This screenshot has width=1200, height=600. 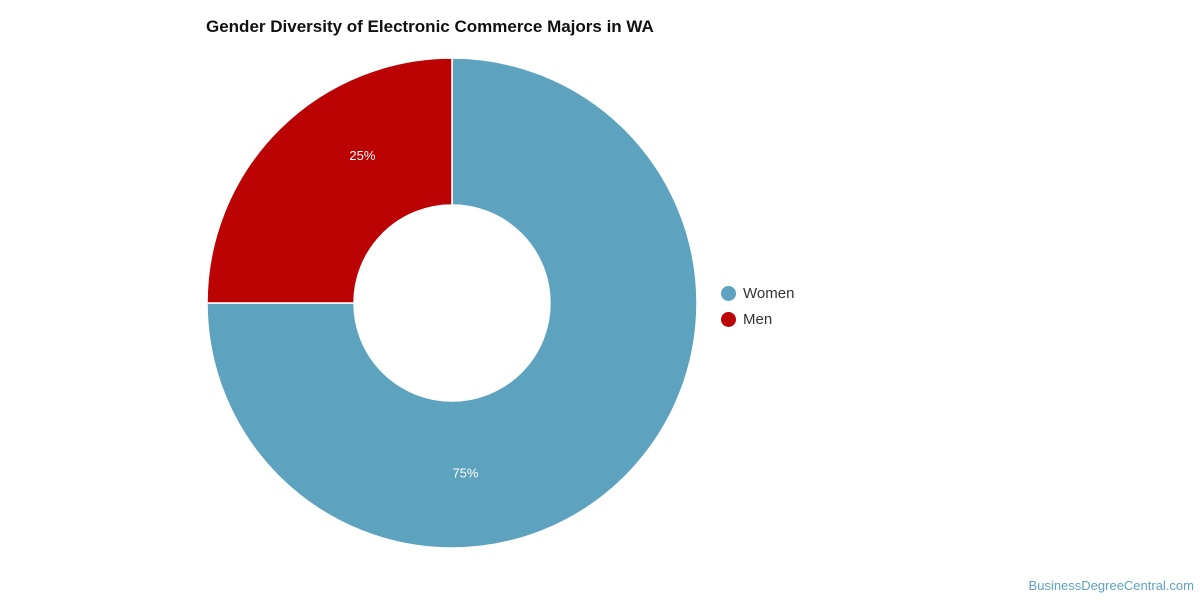 What do you see at coordinates (728, 293) in the screenshot?
I see `legend-swatch-women` at bounding box center [728, 293].